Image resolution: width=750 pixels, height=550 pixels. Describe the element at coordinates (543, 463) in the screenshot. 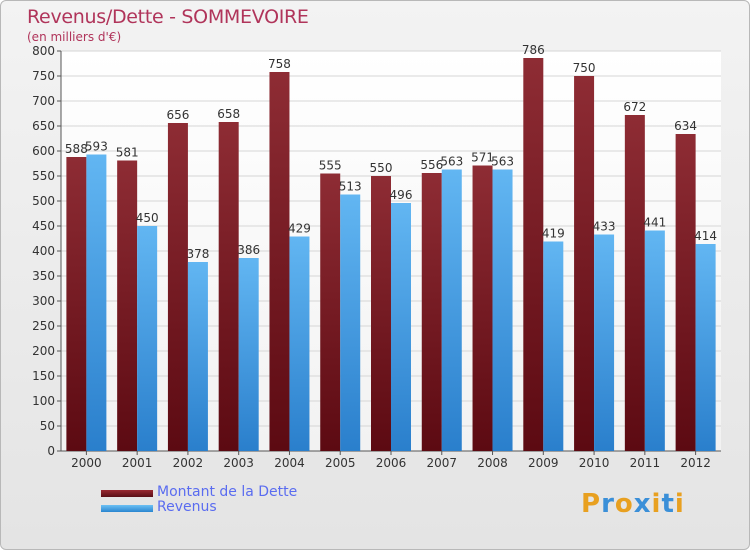

I see `x-tick-label: 2009` at that location.